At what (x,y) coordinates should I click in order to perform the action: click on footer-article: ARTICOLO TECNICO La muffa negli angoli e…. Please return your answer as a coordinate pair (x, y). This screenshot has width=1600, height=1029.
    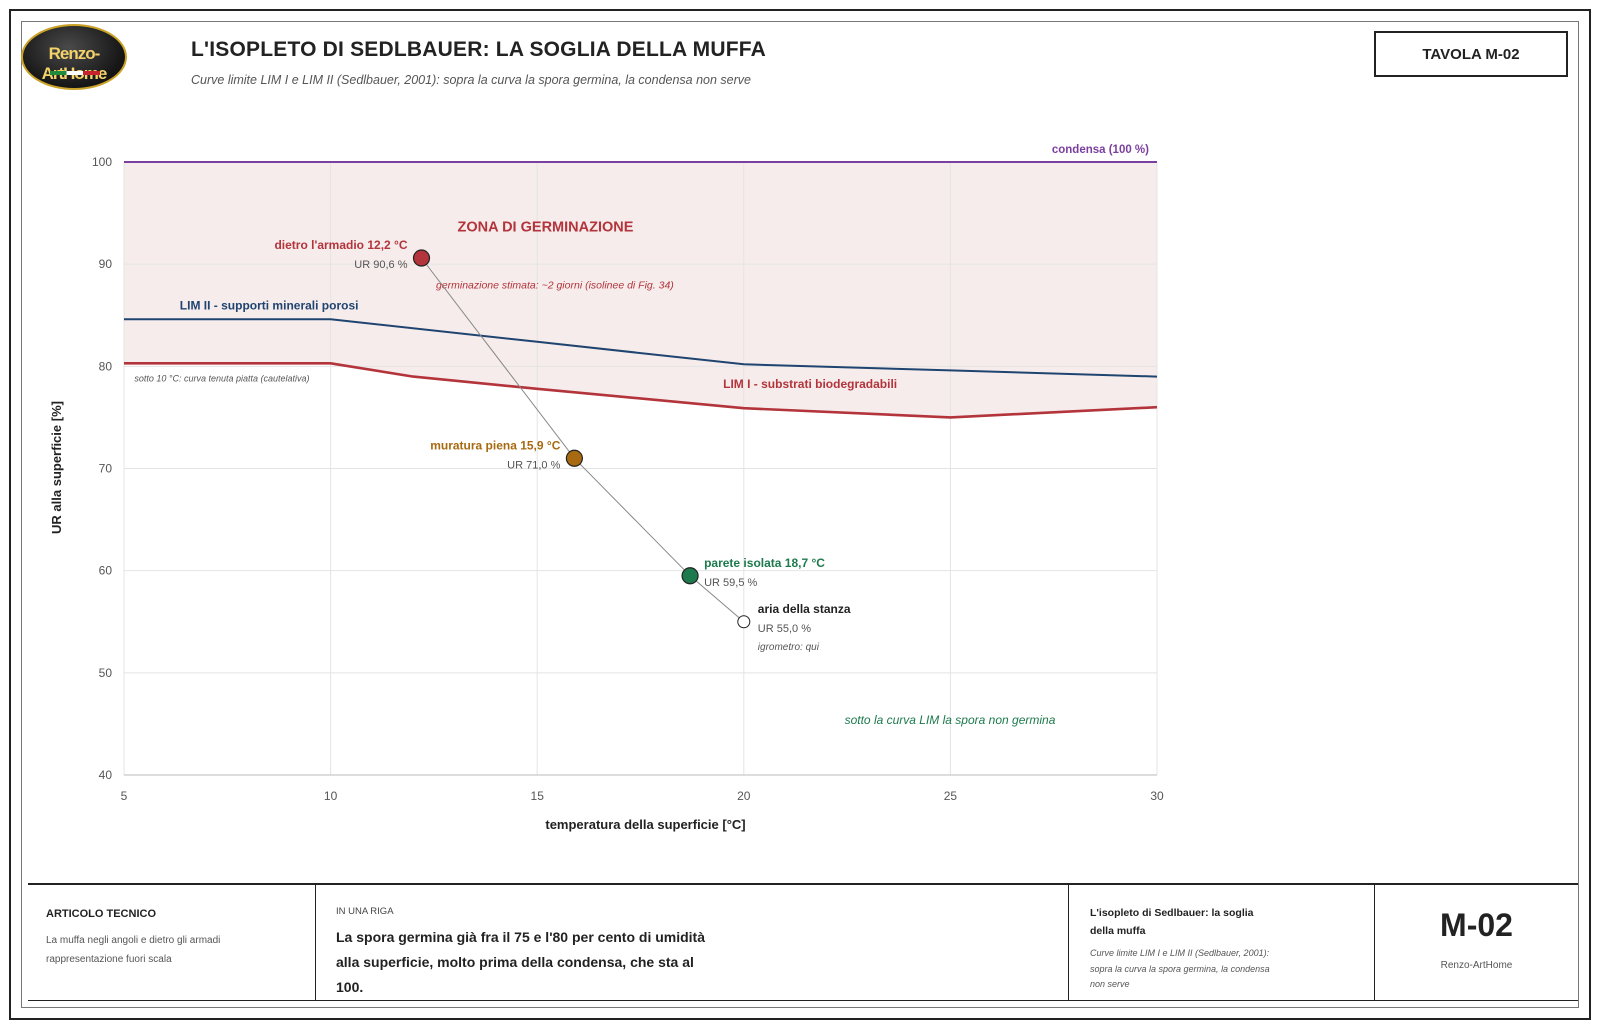
    Looking at the image, I should click on (171, 942).